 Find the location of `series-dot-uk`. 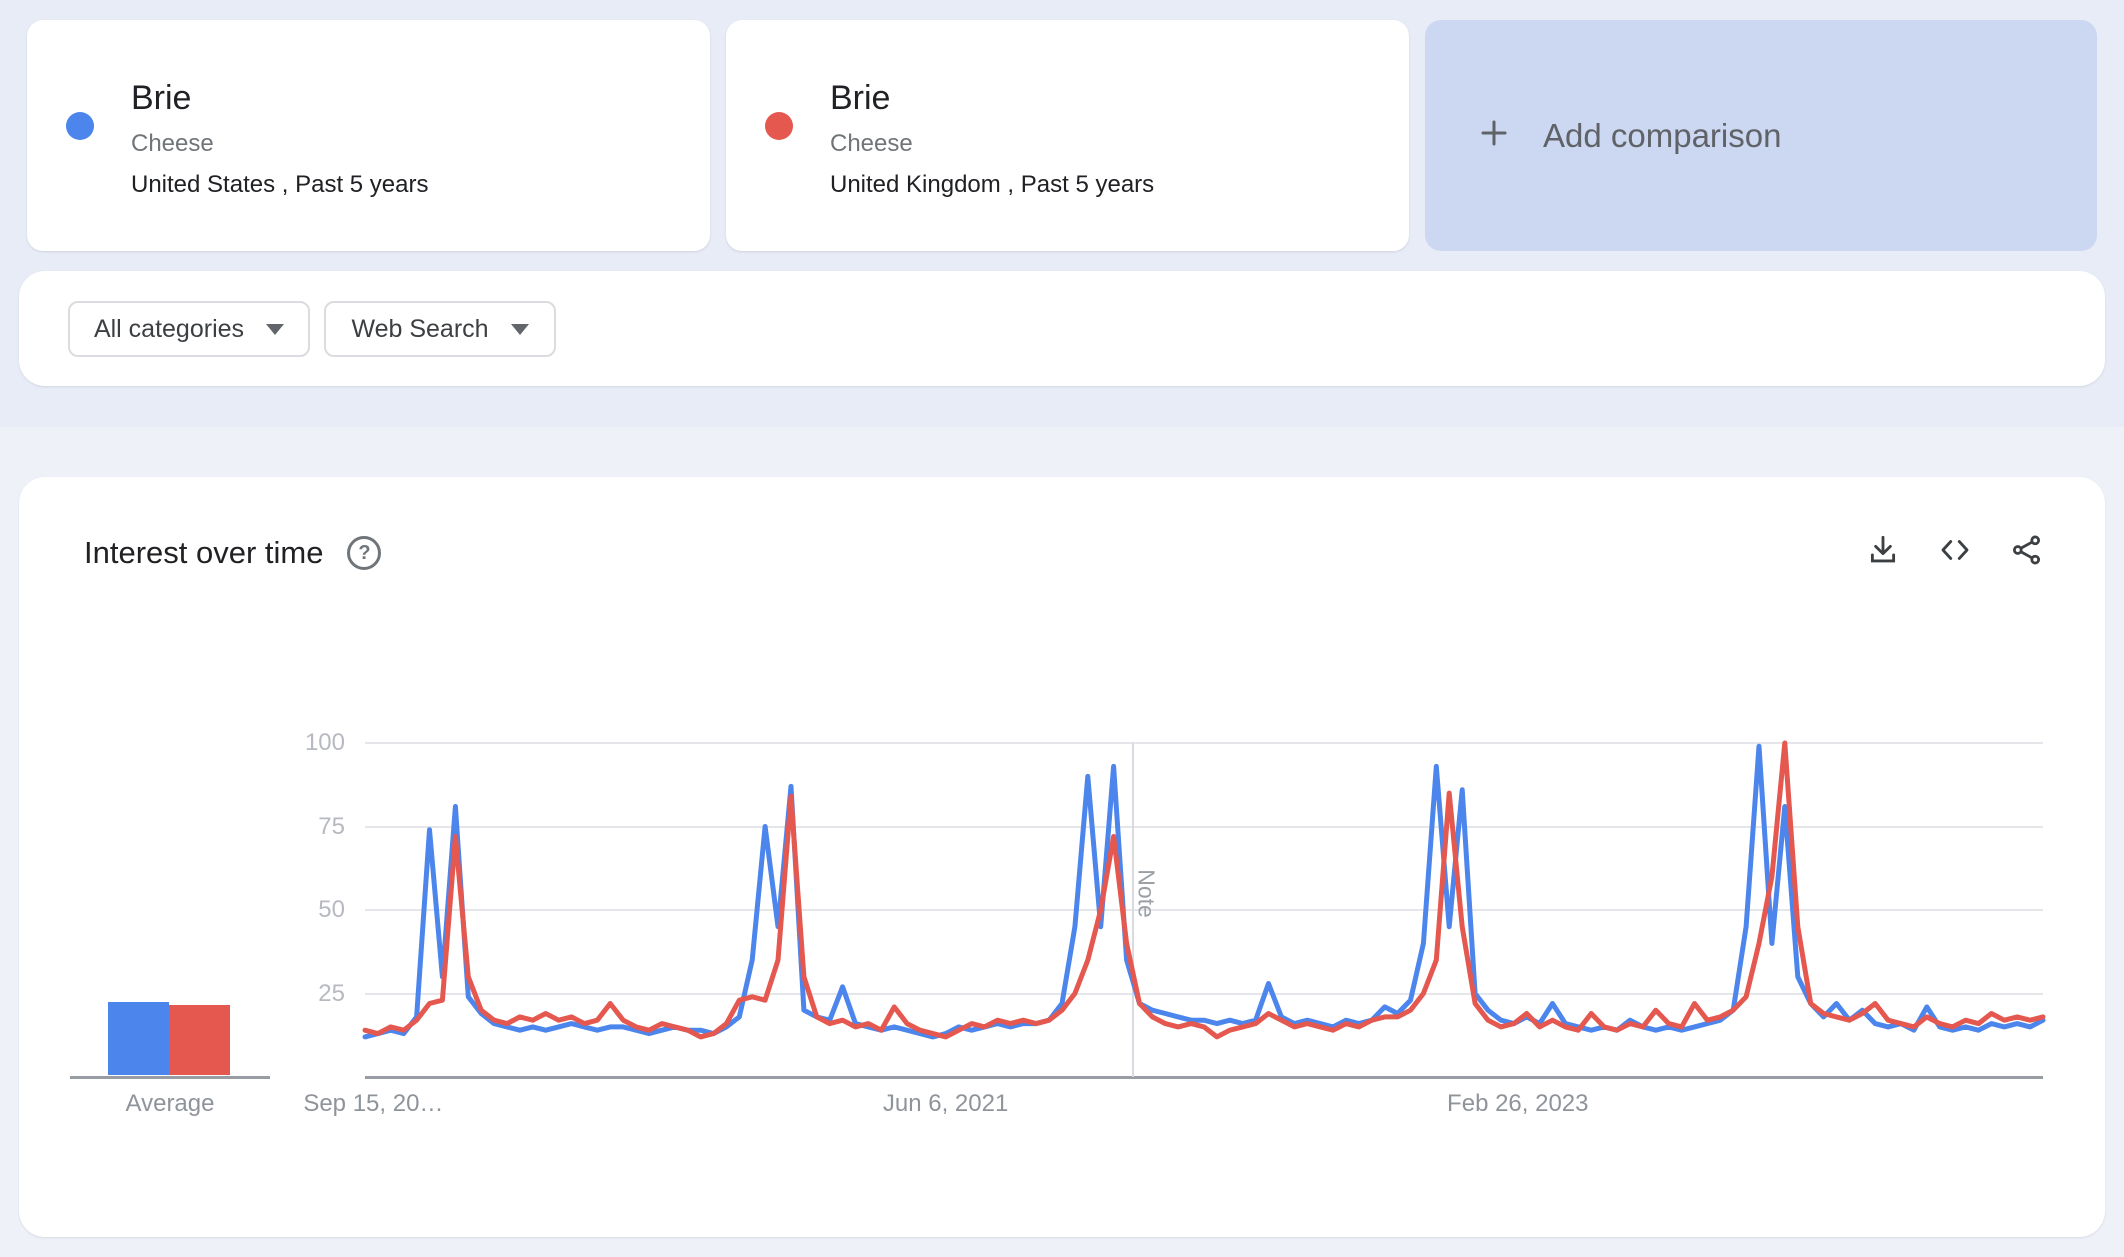

series-dot-uk is located at coordinates (779, 126).